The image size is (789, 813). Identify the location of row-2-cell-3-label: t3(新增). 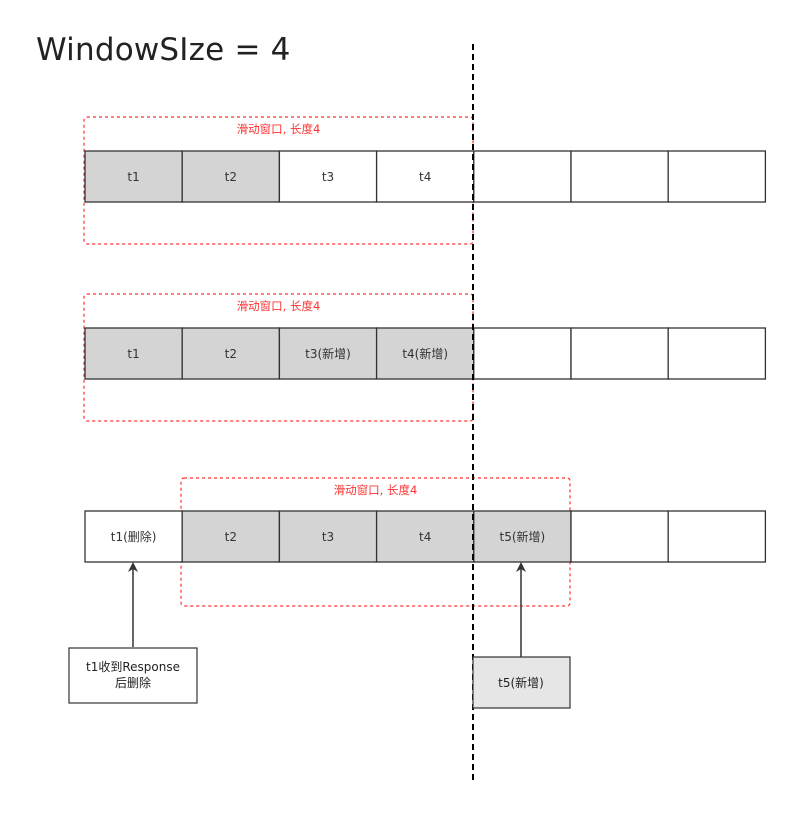
(328, 353).